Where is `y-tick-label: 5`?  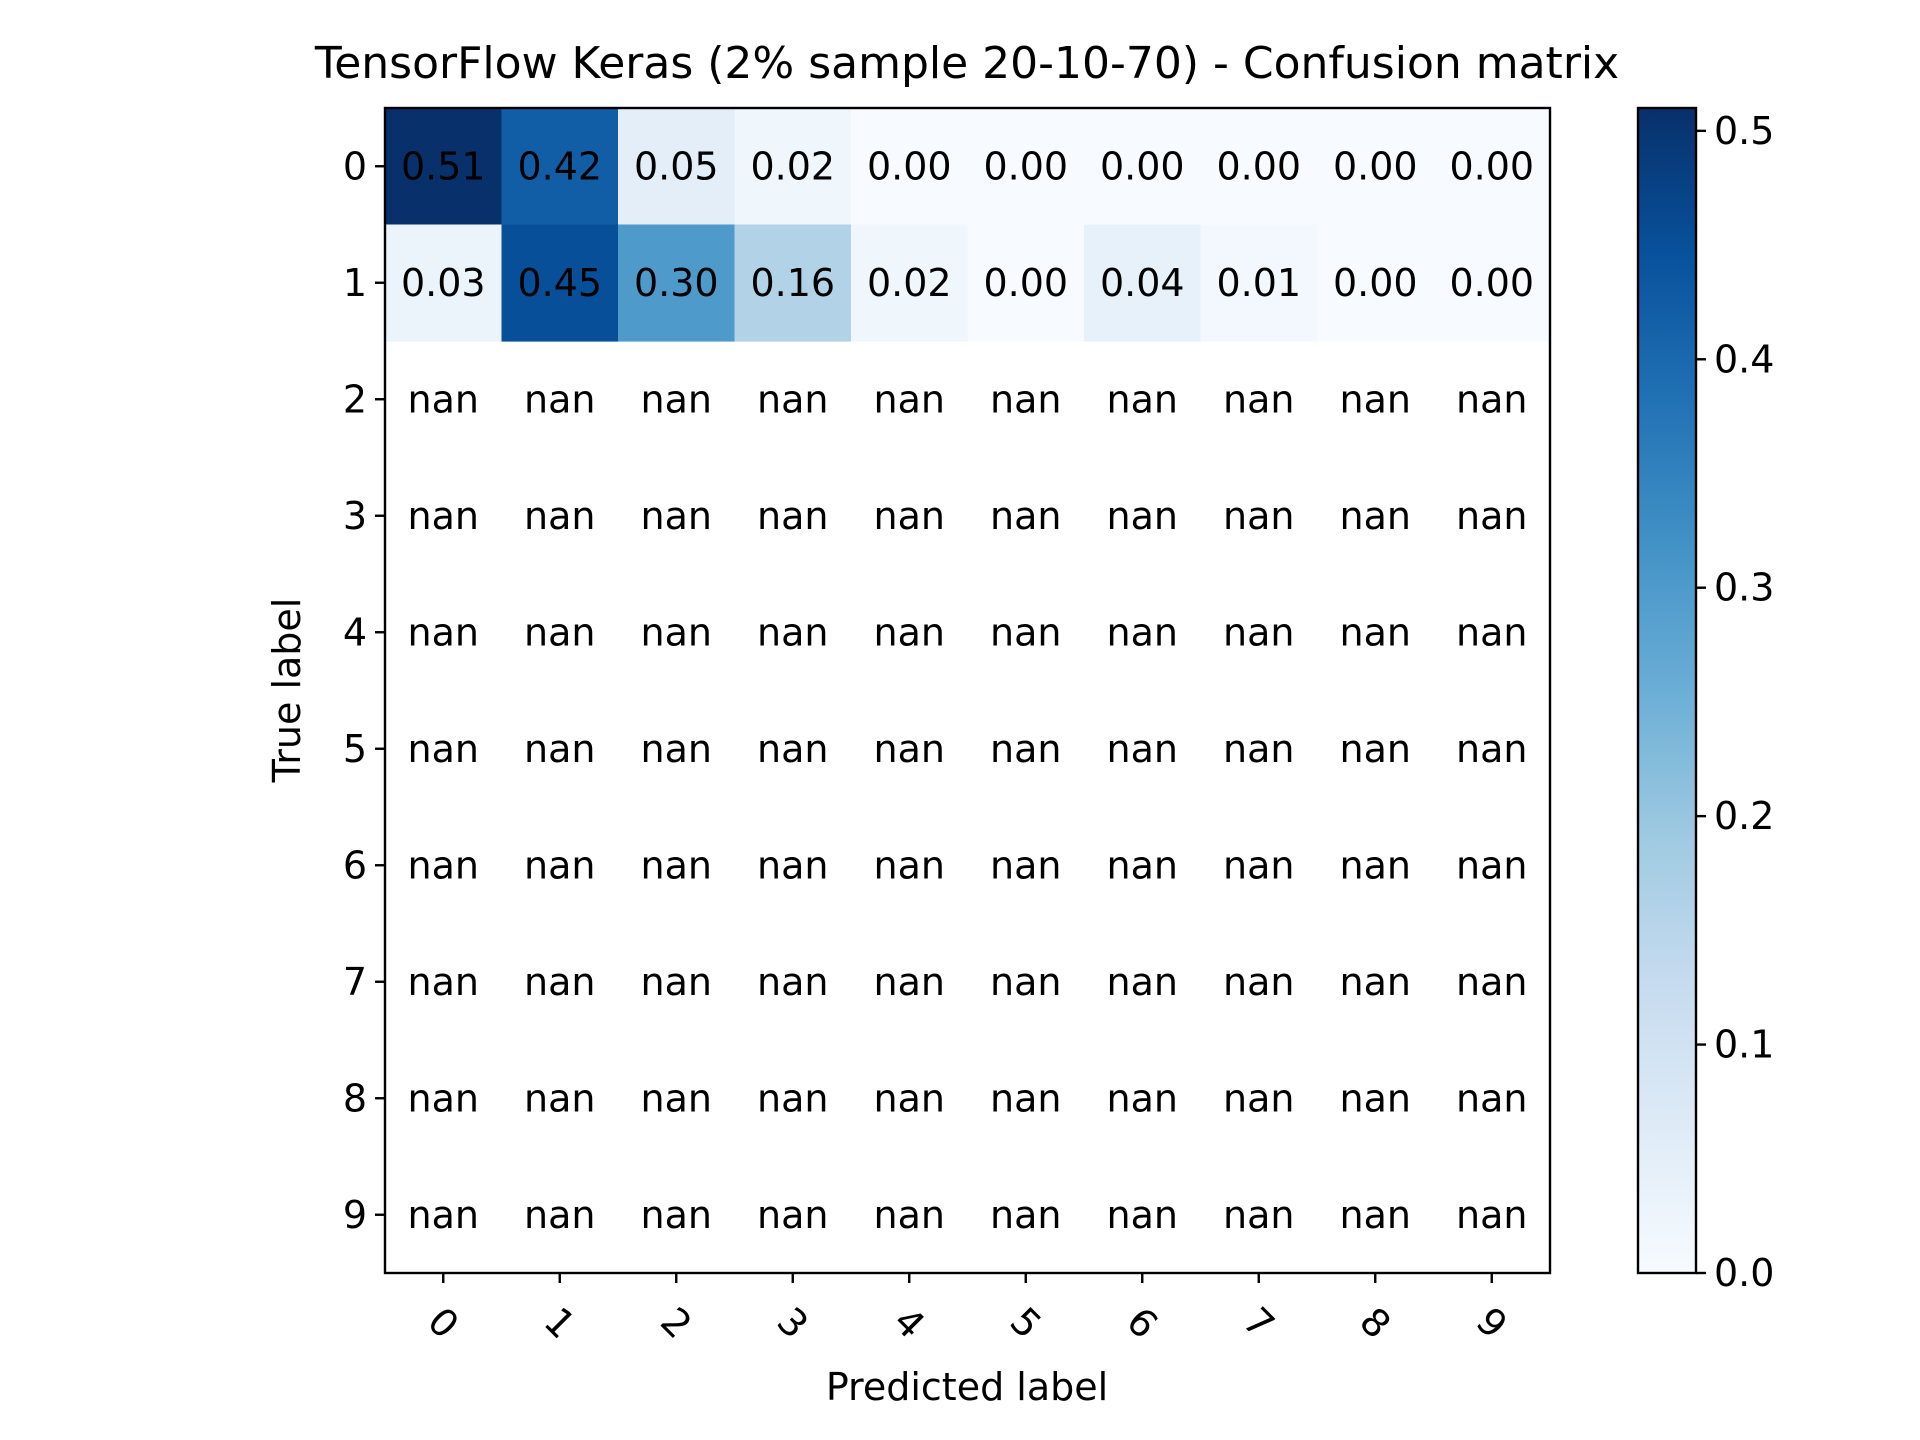 y-tick-label: 5 is located at coordinates (355, 749).